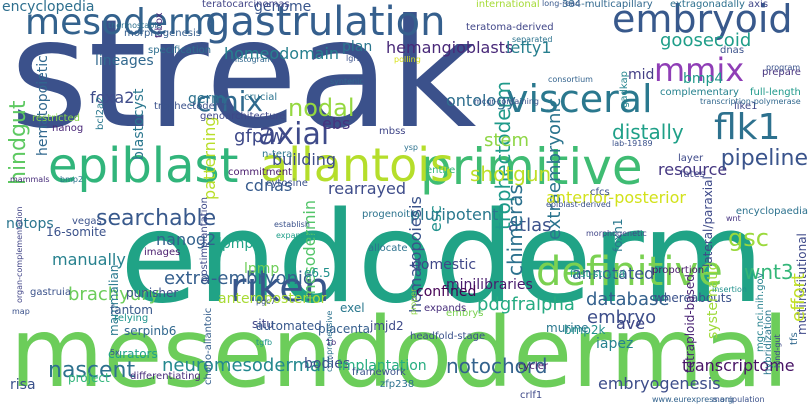 This screenshot has height=404, width=808. Describe the element at coordinates (446, 292) in the screenshot. I see `word: confined` at that location.